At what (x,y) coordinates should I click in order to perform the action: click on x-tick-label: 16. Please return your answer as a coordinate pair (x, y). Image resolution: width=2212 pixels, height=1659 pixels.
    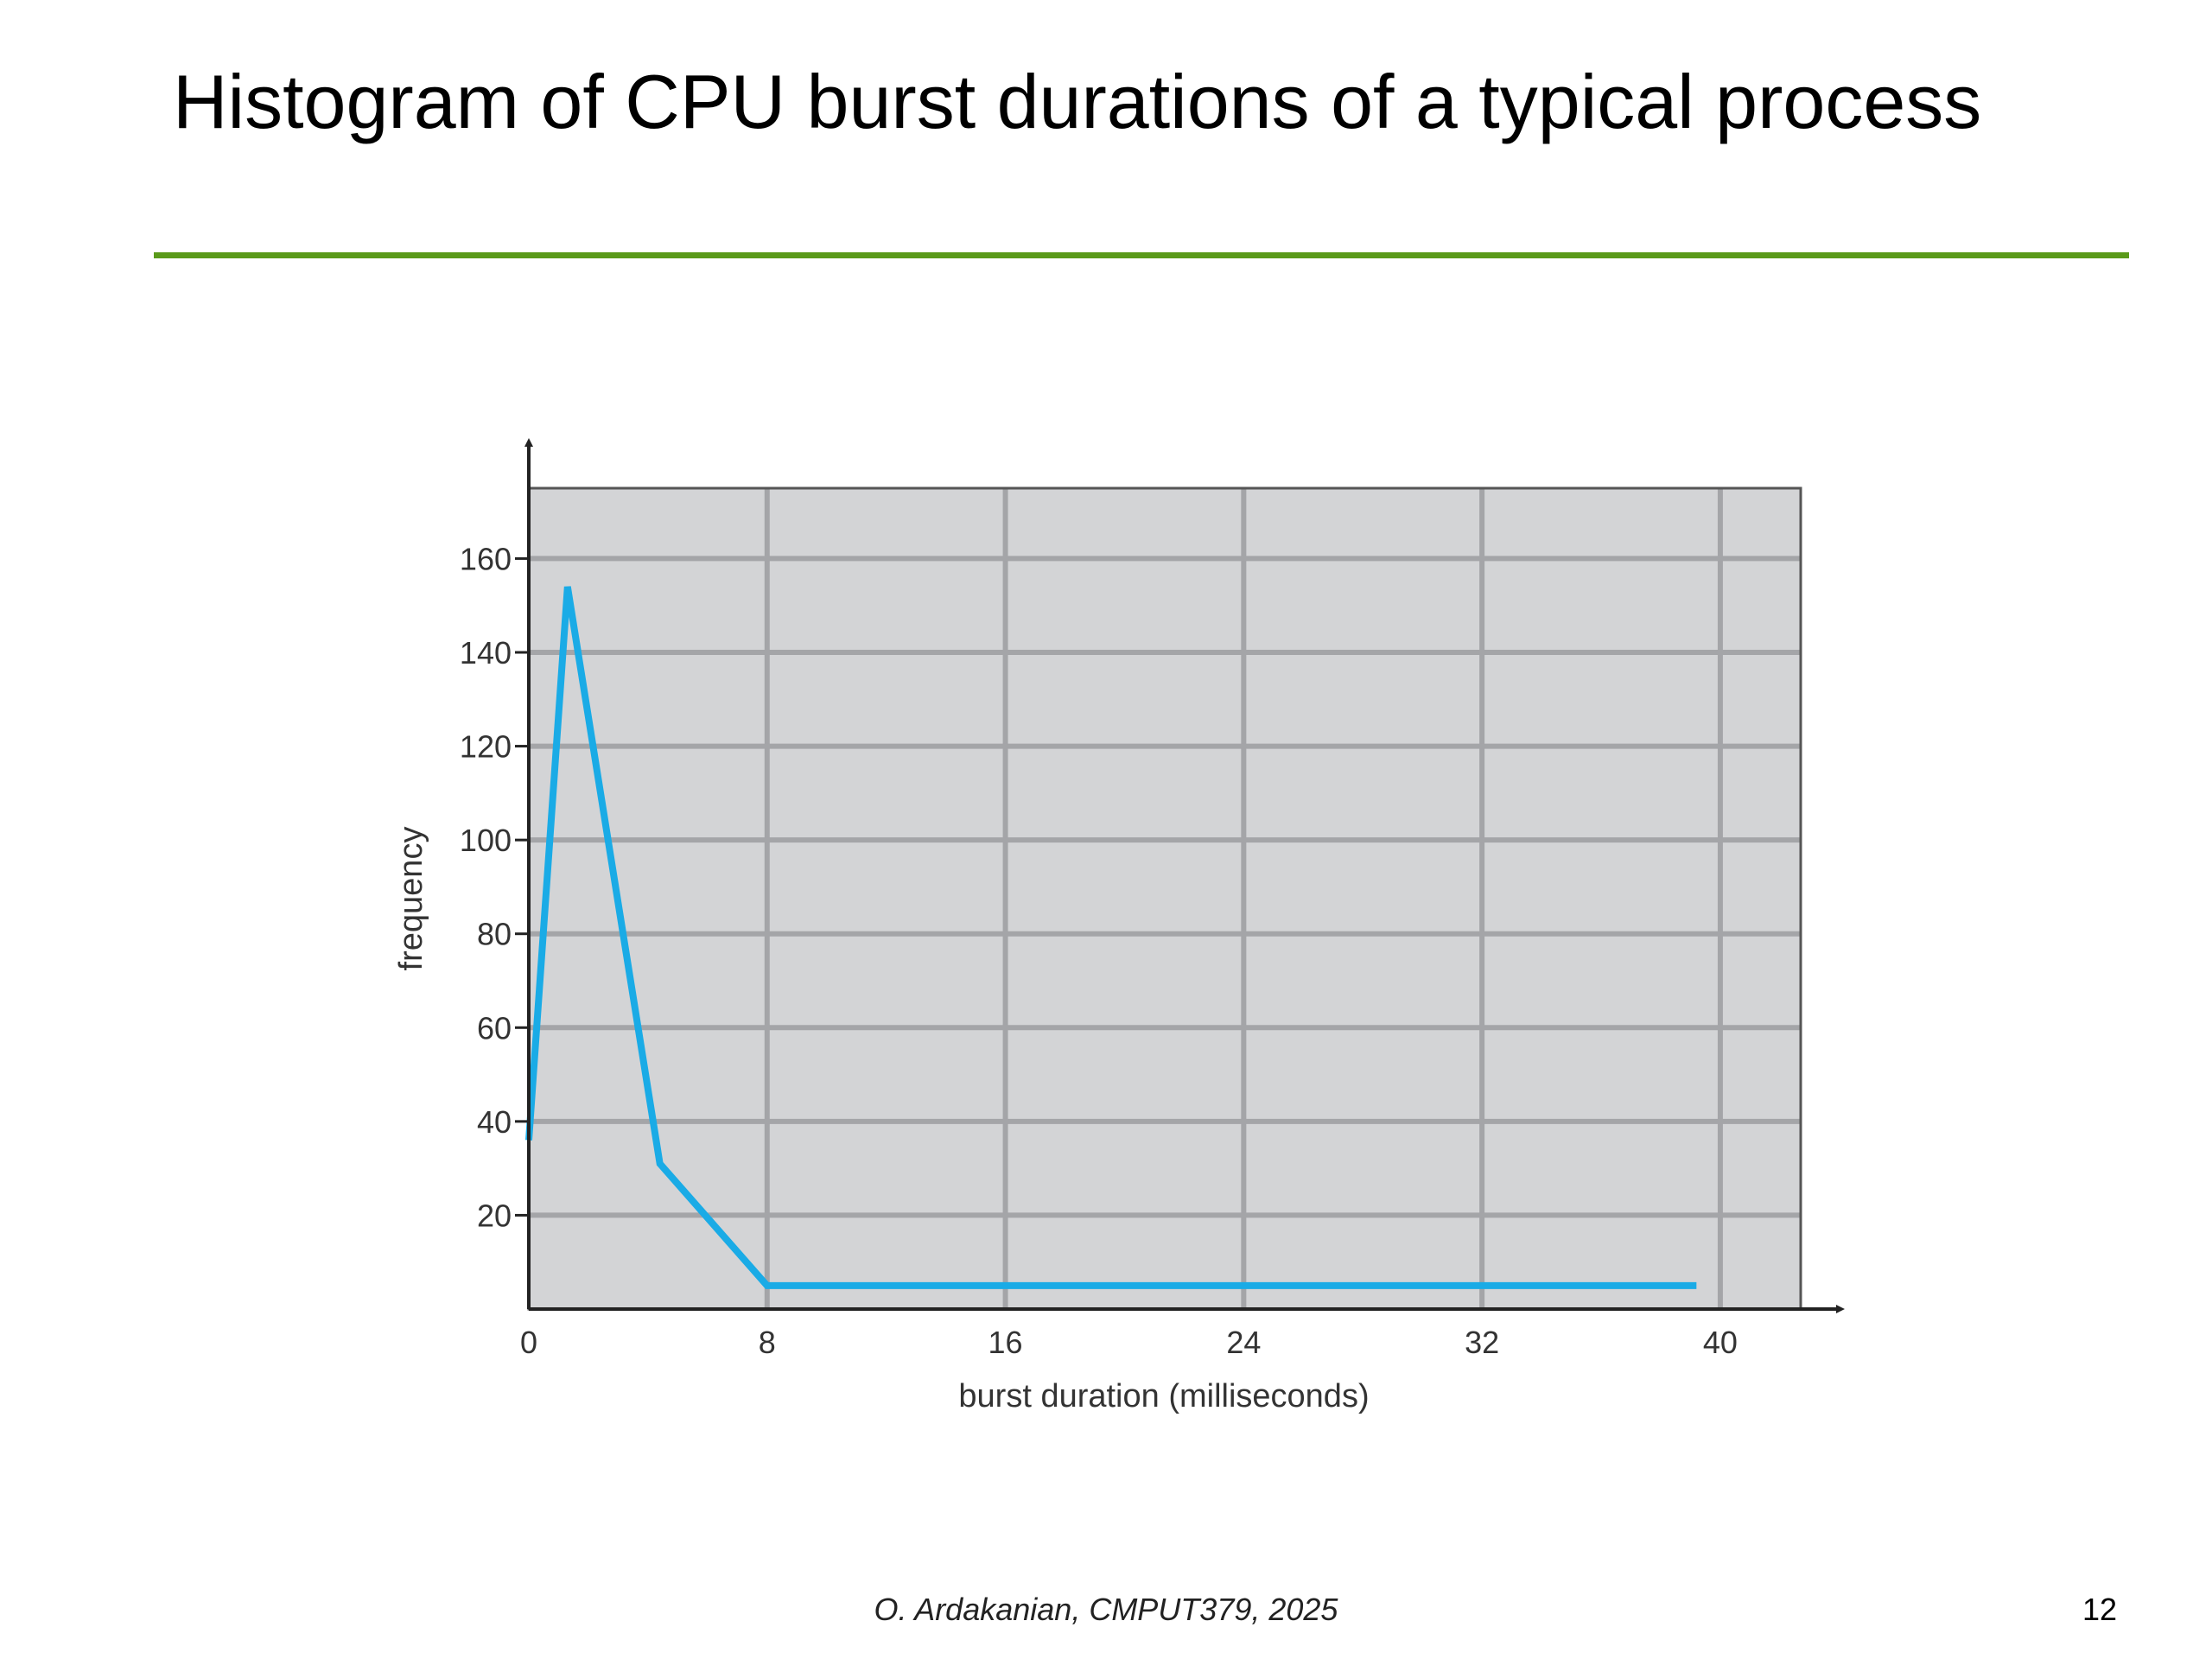
    Looking at the image, I should click on (1005, 1342).